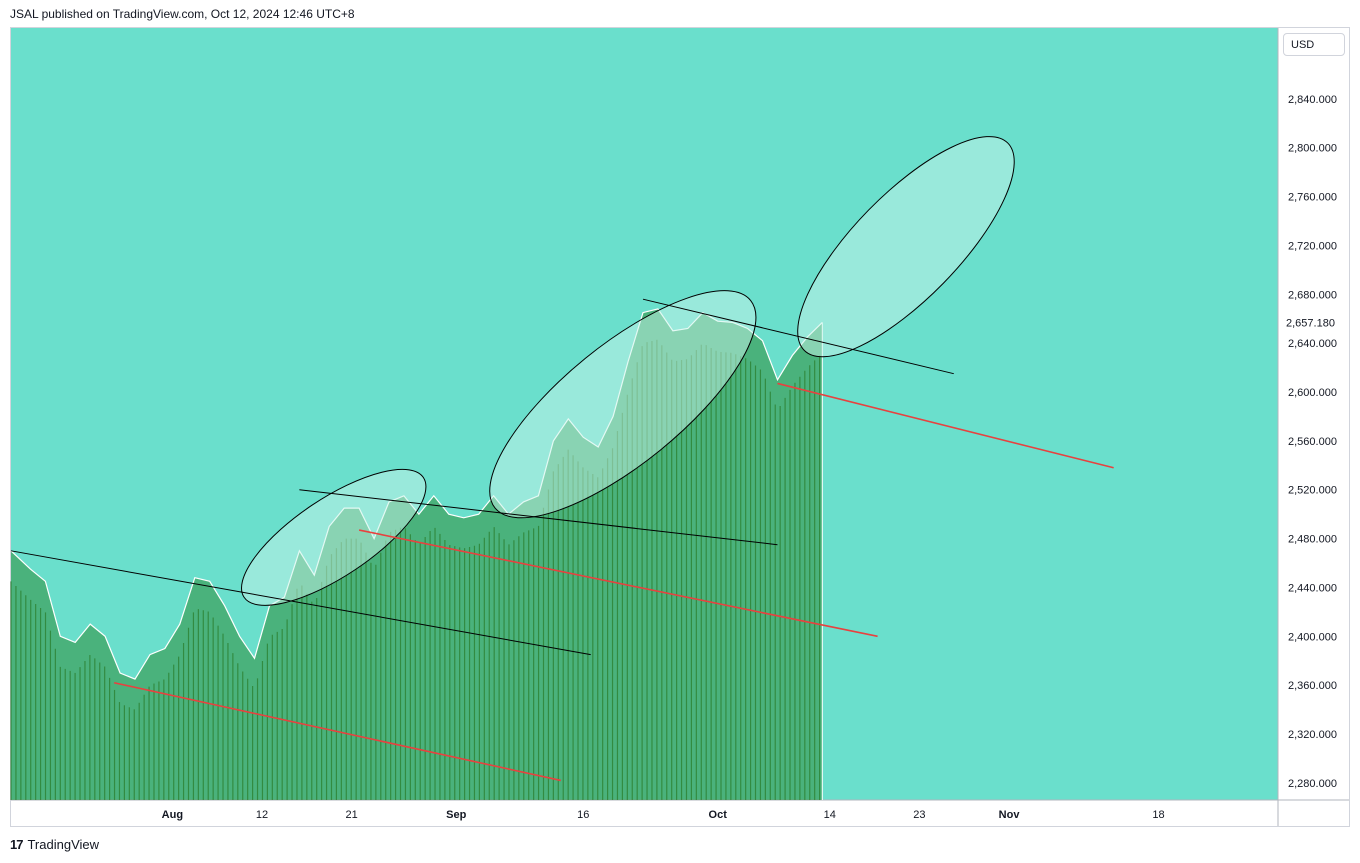 The height and width of the screenshot is (863, 1360). I want to click on time-tick-label: 23, so click(919, 815).